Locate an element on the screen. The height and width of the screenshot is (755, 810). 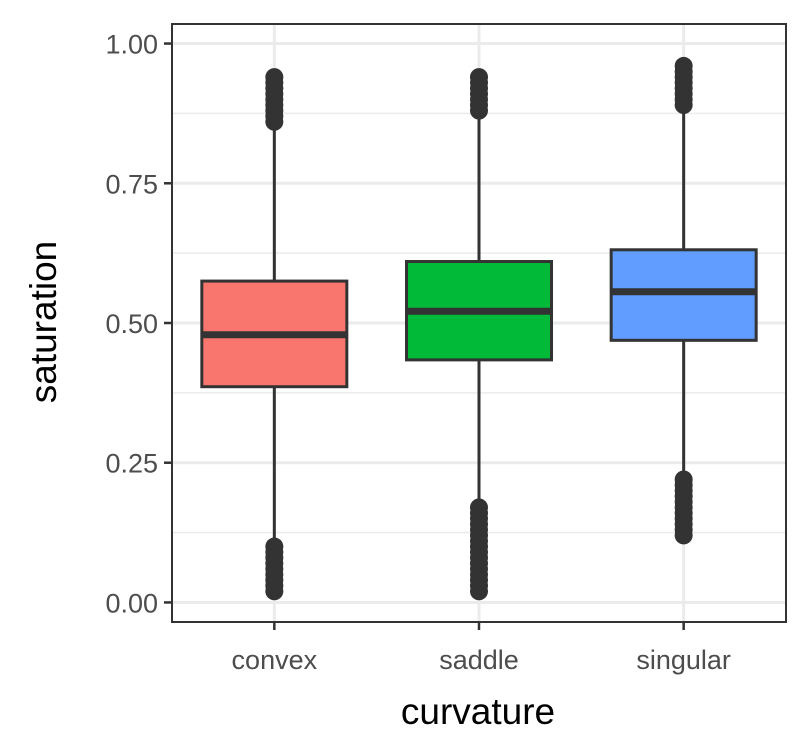
y-tick-label: 1.00 is located at coordinates (131, 45).